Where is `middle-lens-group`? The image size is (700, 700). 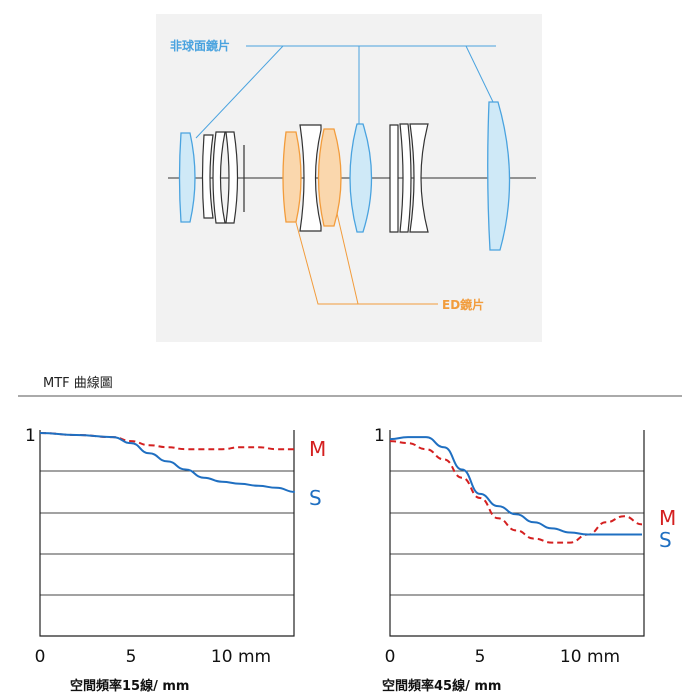 middle-lens-group is located at coordinates (327, 178).